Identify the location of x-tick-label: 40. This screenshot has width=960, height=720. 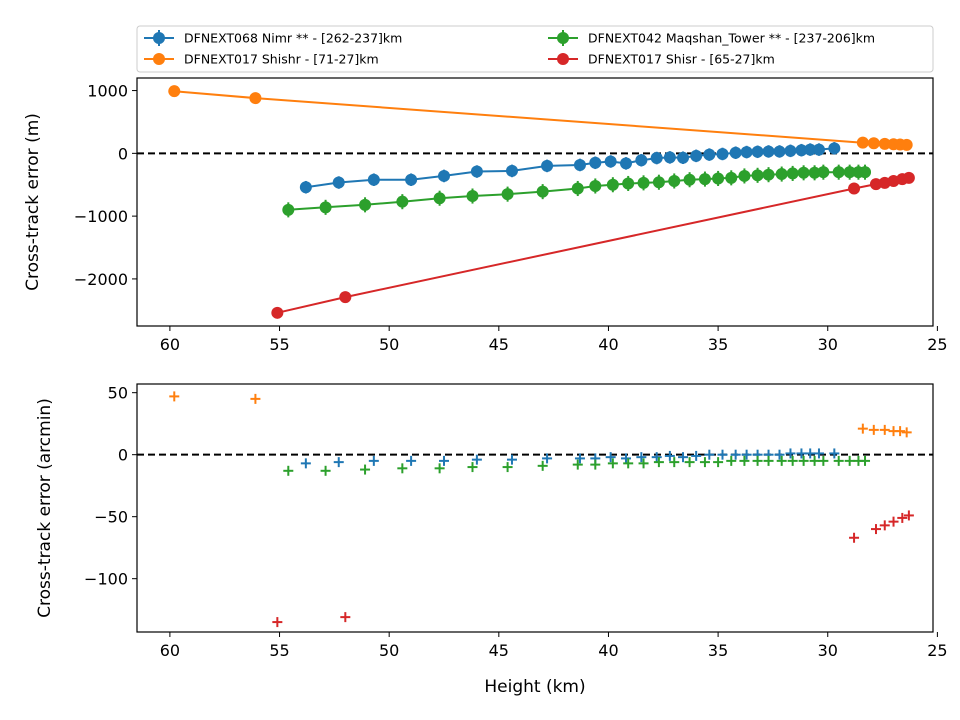
(608, 650).